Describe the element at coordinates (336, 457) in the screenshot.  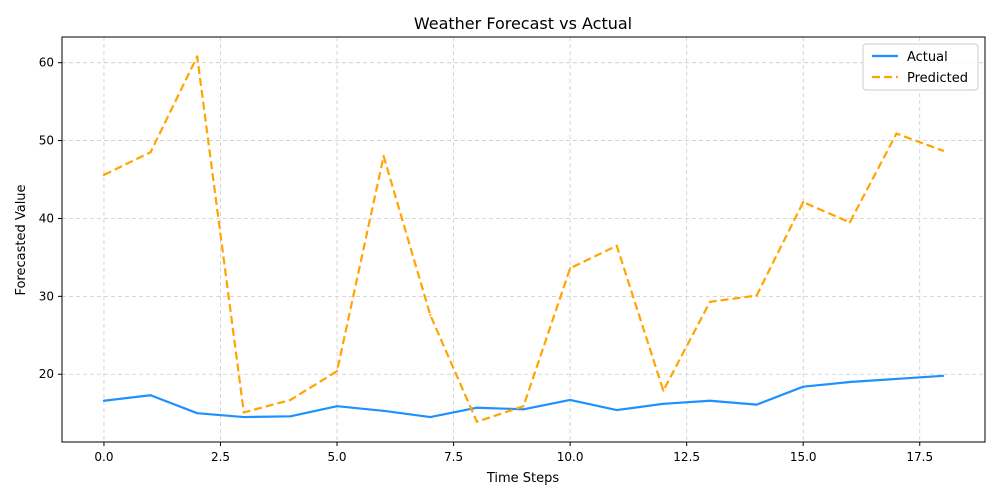
I see `x-tick-label: 5.0` at that location.